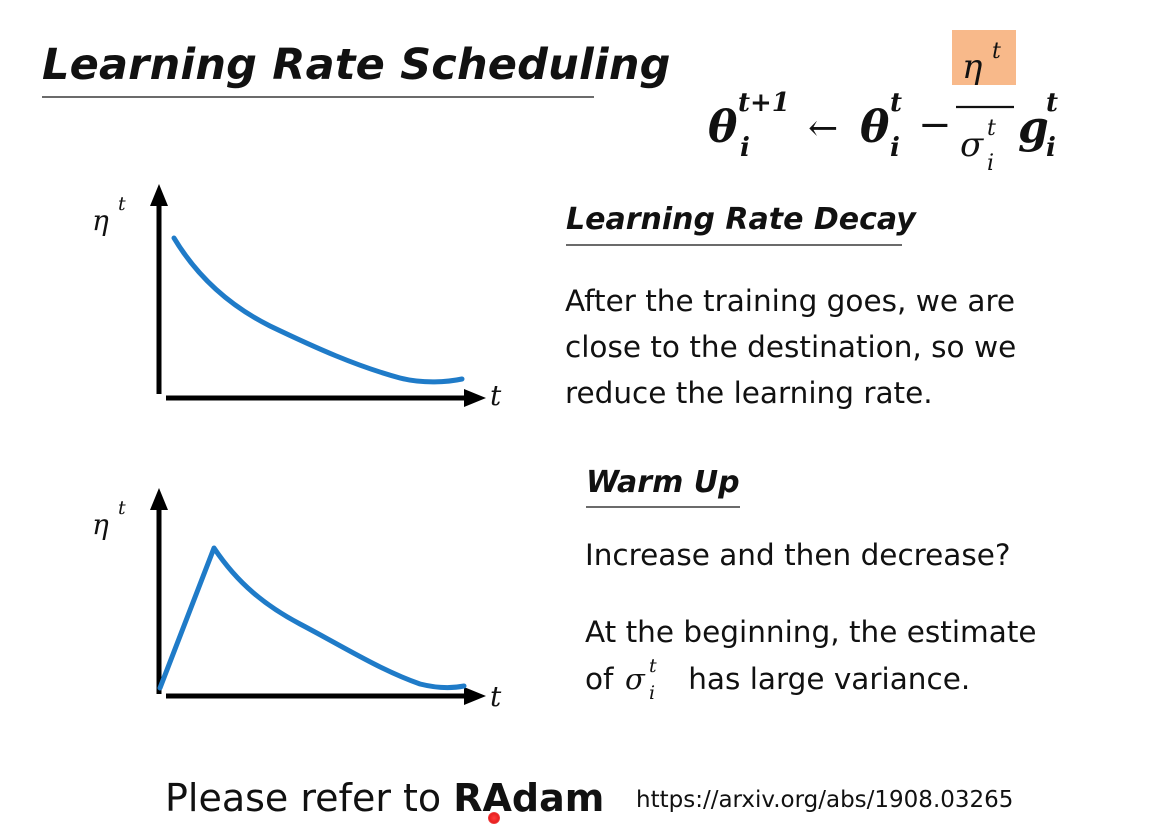 The width and height of the screenshot is (1154, 838). I want to click on sigma-sup: t, so click(653, 666).